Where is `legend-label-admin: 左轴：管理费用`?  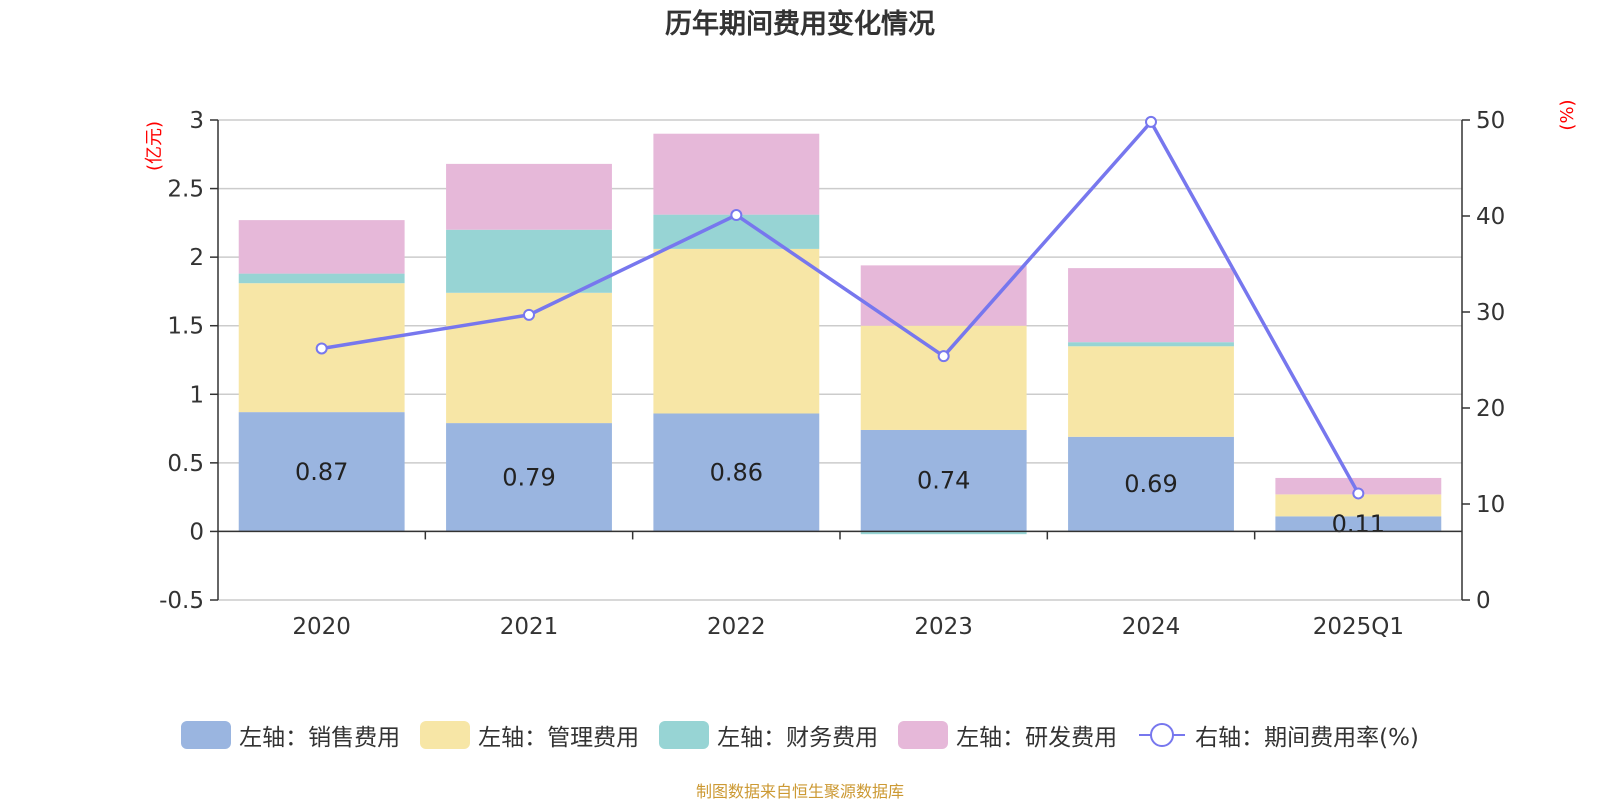 legend-label-admin: 左轴：管理费用 is located at coordinates (559, 738).